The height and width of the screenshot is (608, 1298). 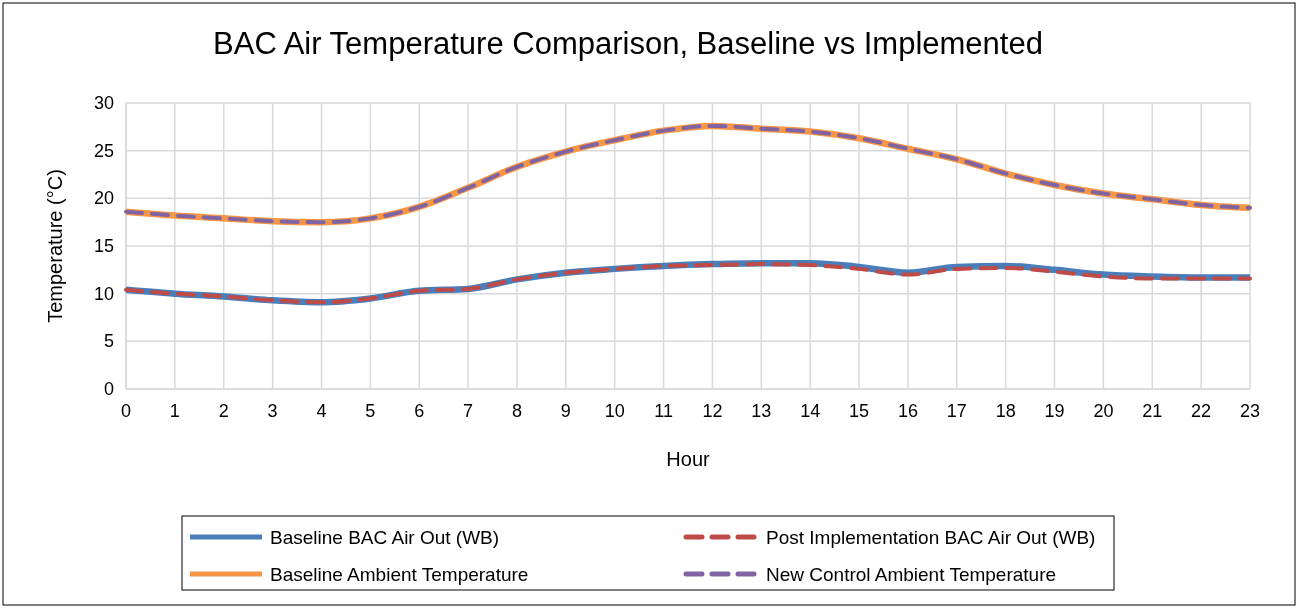 I want to click on legend-label: Baseline BAC Air Out (WB), so click(x=385, y=537).